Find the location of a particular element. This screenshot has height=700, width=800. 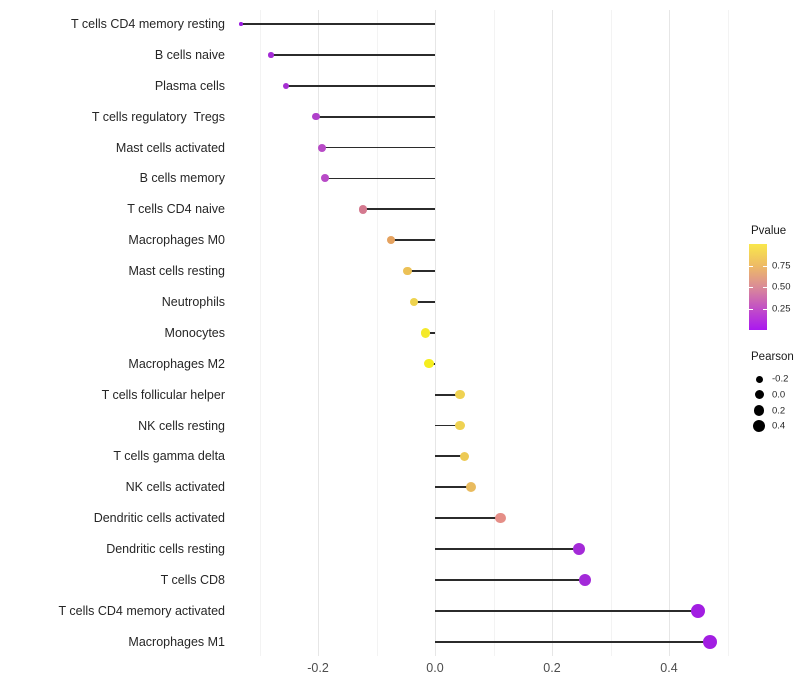

y-axis-label: Mast cells resting is located at coordinates (176, 271).